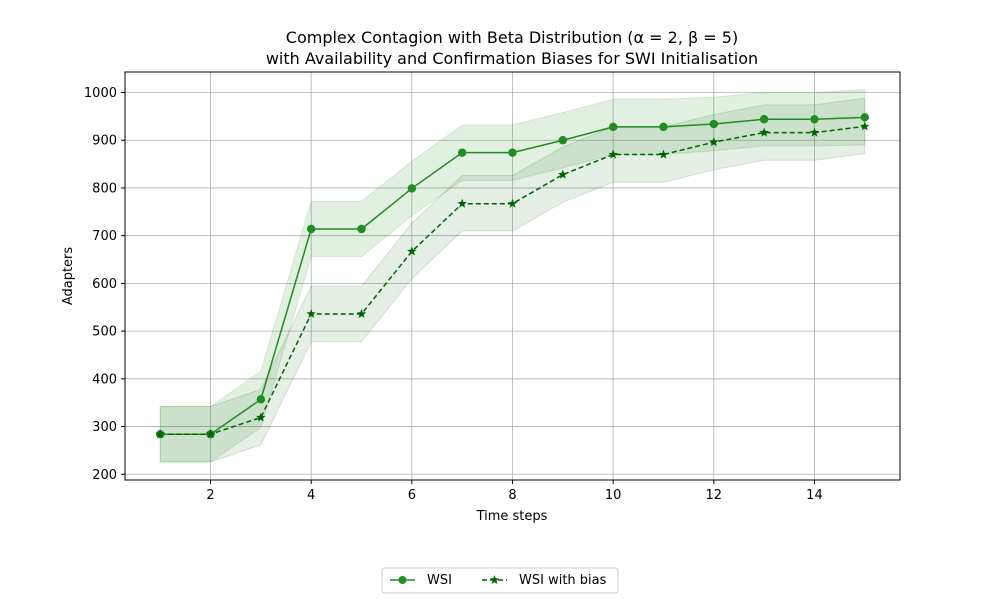  What do you see at coordinates (104, 427) in the screenshot?
I see `y-tick-label: 300` at bounding box center [104, 427].